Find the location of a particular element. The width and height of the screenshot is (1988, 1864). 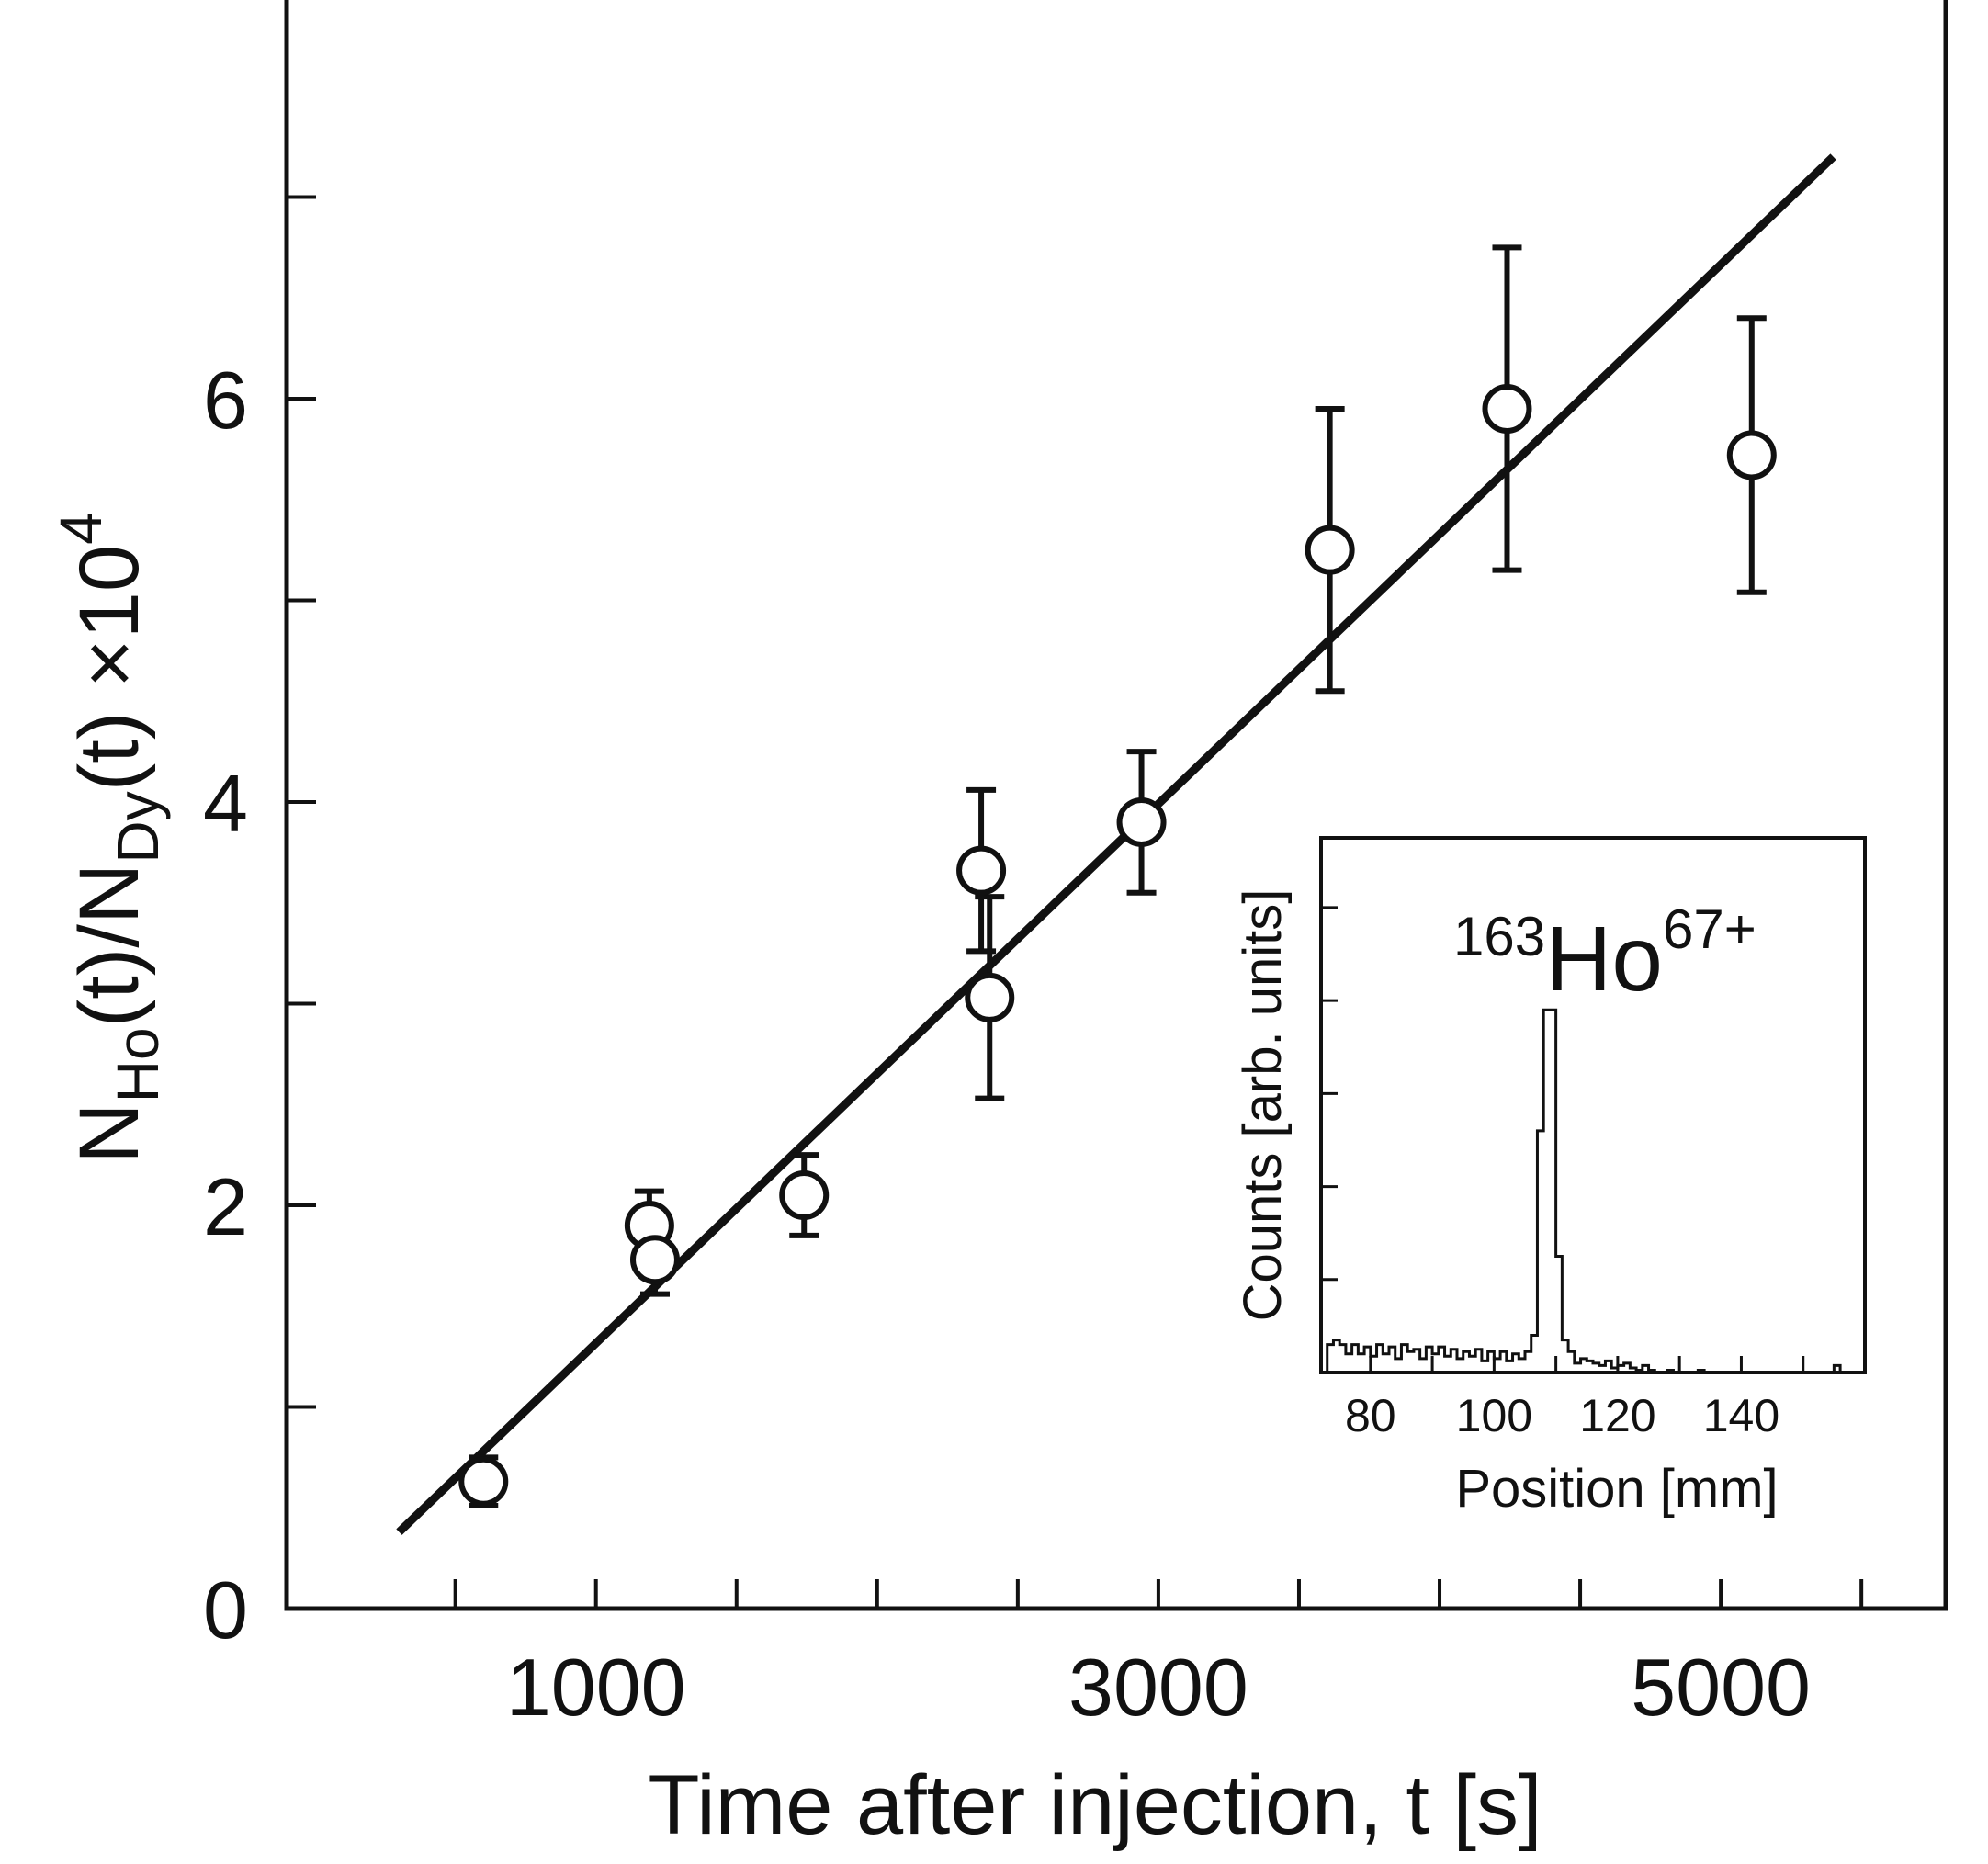

inset-plot-frame is located at coordinates (1593, 1105).